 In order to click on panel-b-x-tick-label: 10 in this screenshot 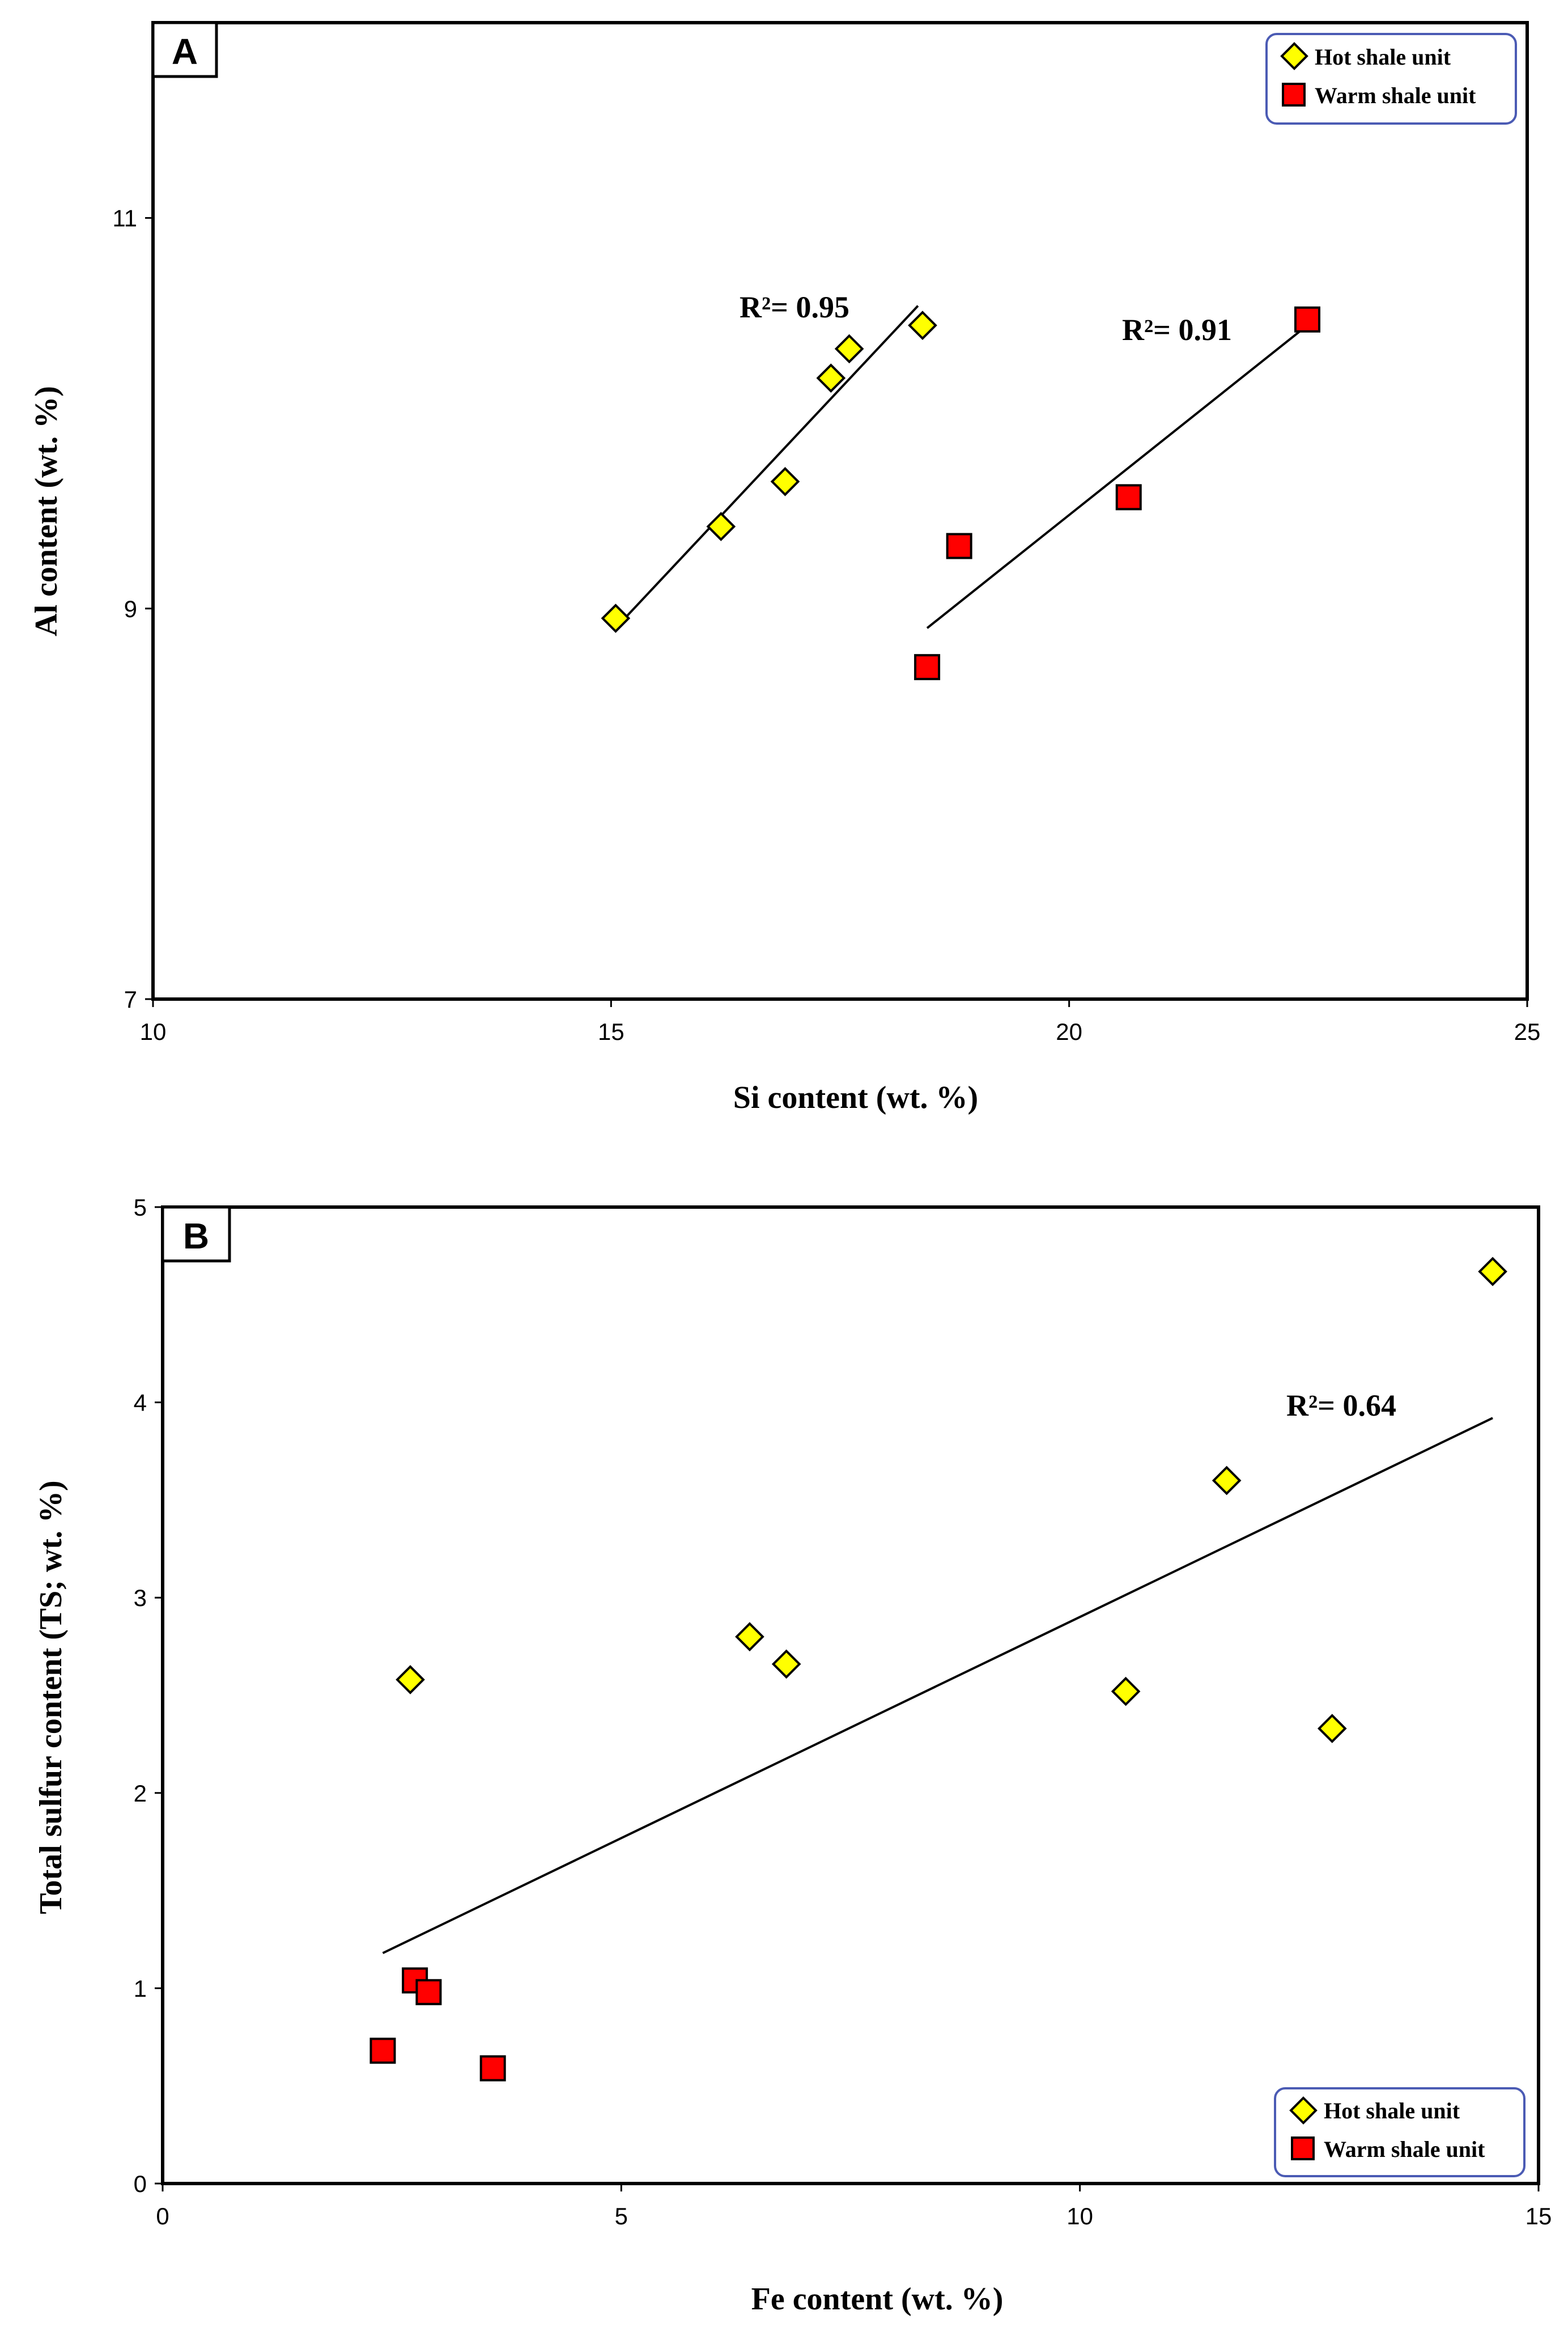, I will do `click(1079, 2216)`.